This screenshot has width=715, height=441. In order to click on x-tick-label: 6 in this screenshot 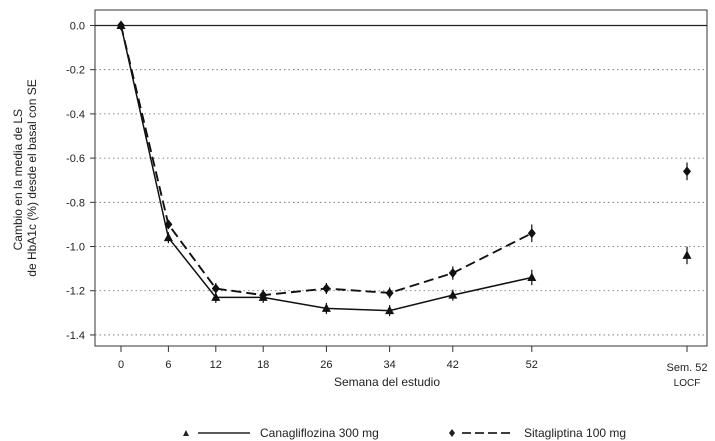, I will do `click(168, 365)`.